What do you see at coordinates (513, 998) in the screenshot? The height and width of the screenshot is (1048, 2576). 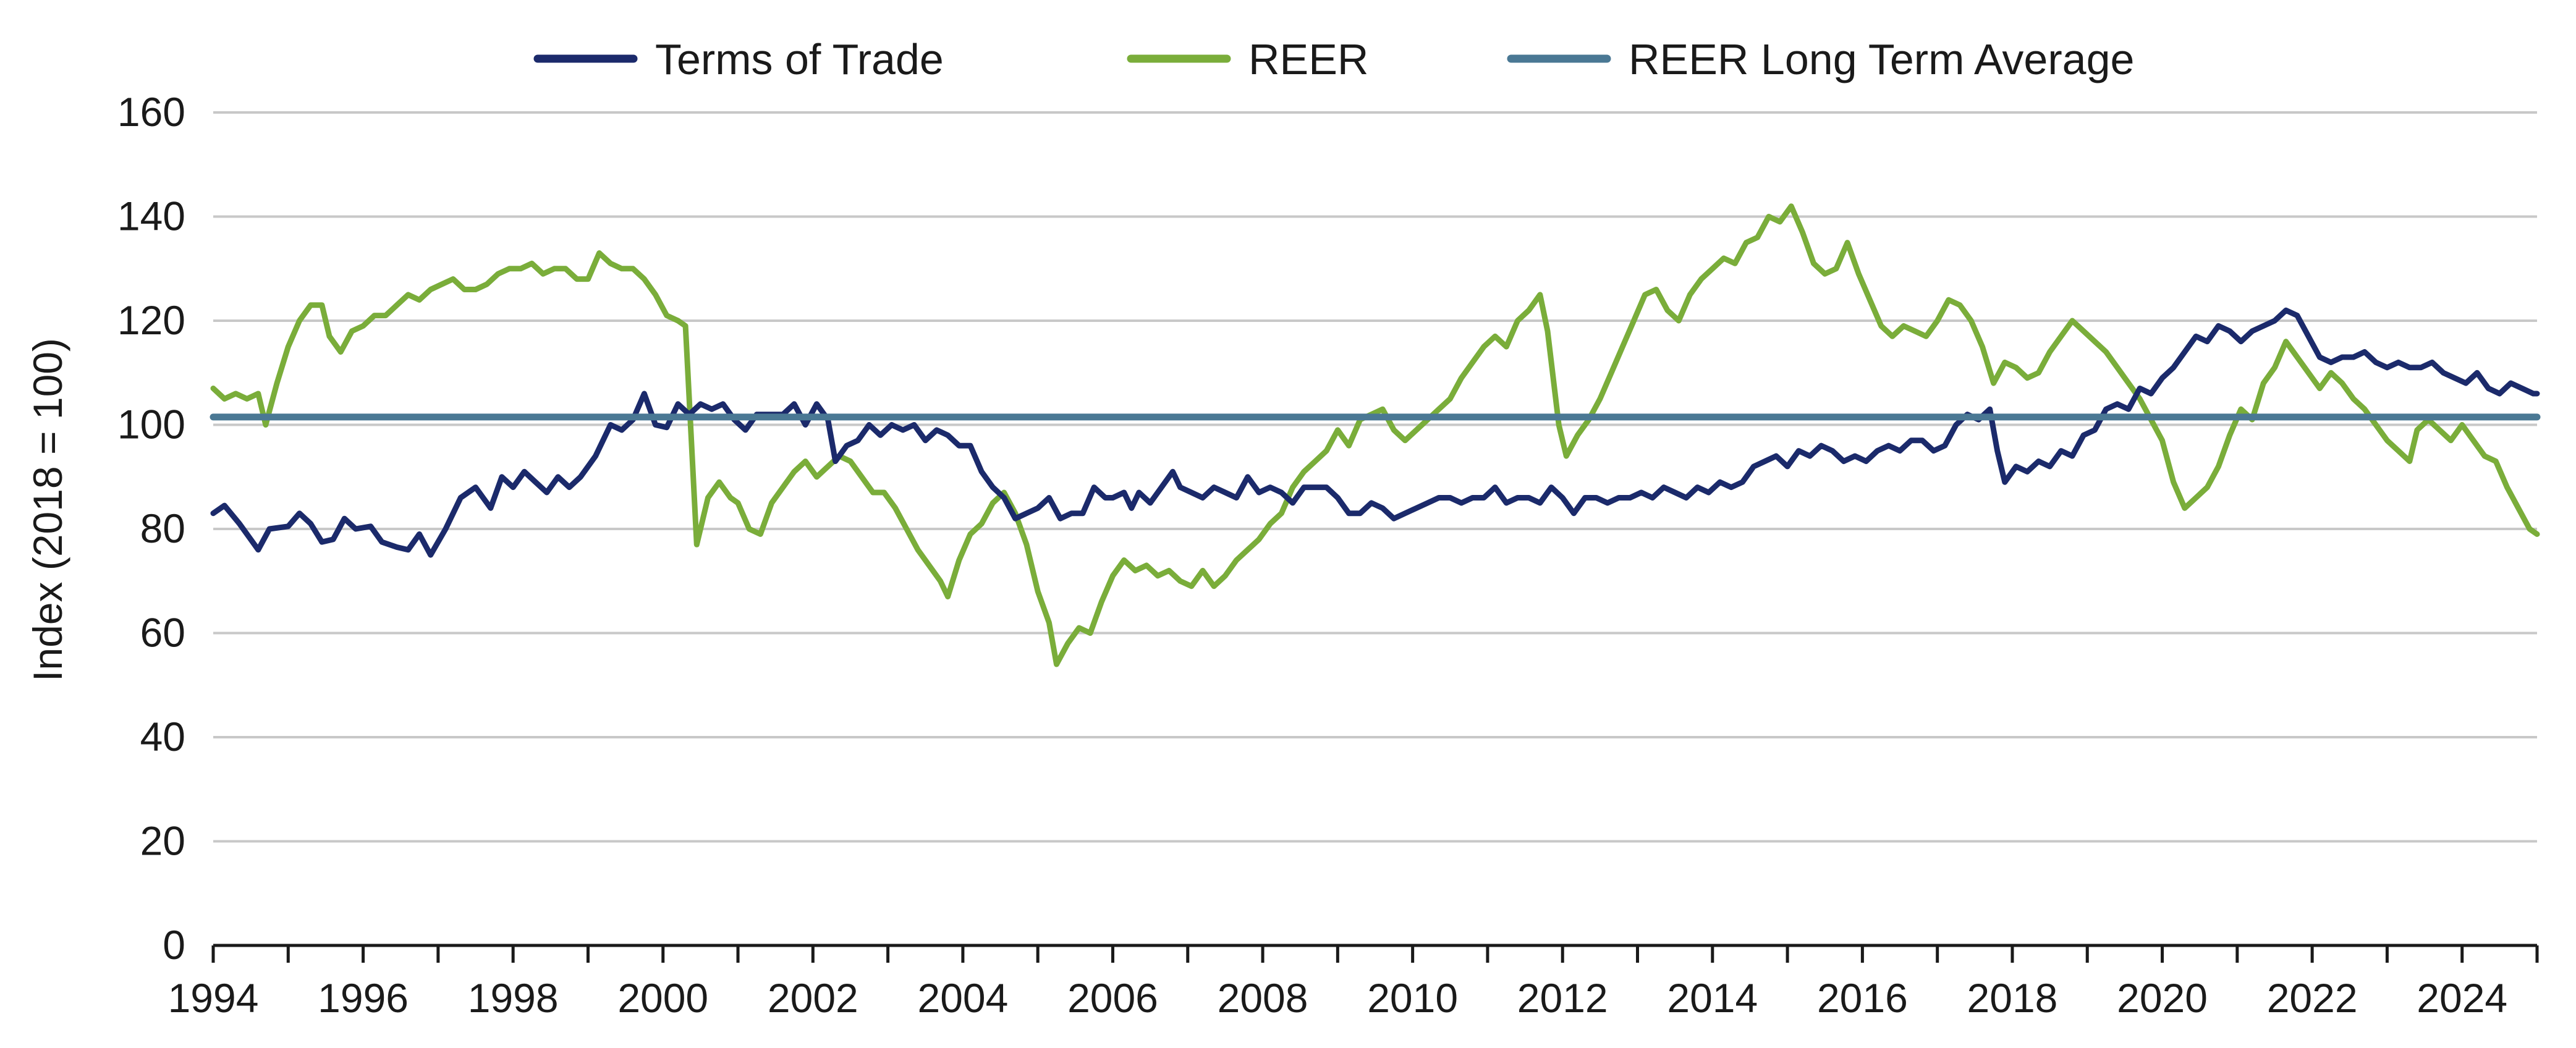 I see `x-tick-label-1998: 1998` at bounding box center [513, 998].